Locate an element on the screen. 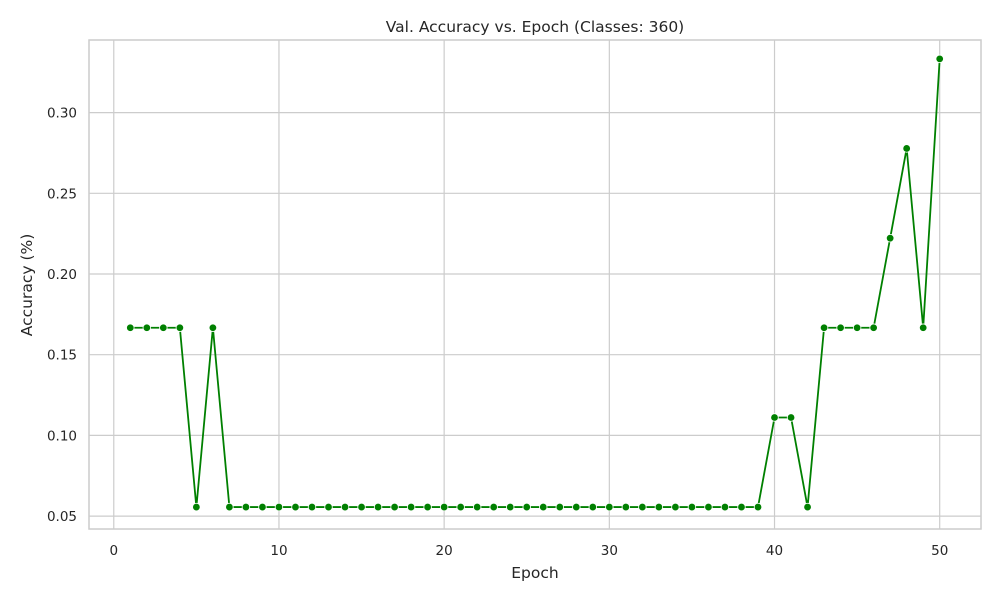  x-axis-label: Epoch is located at coordinates (534, 573).